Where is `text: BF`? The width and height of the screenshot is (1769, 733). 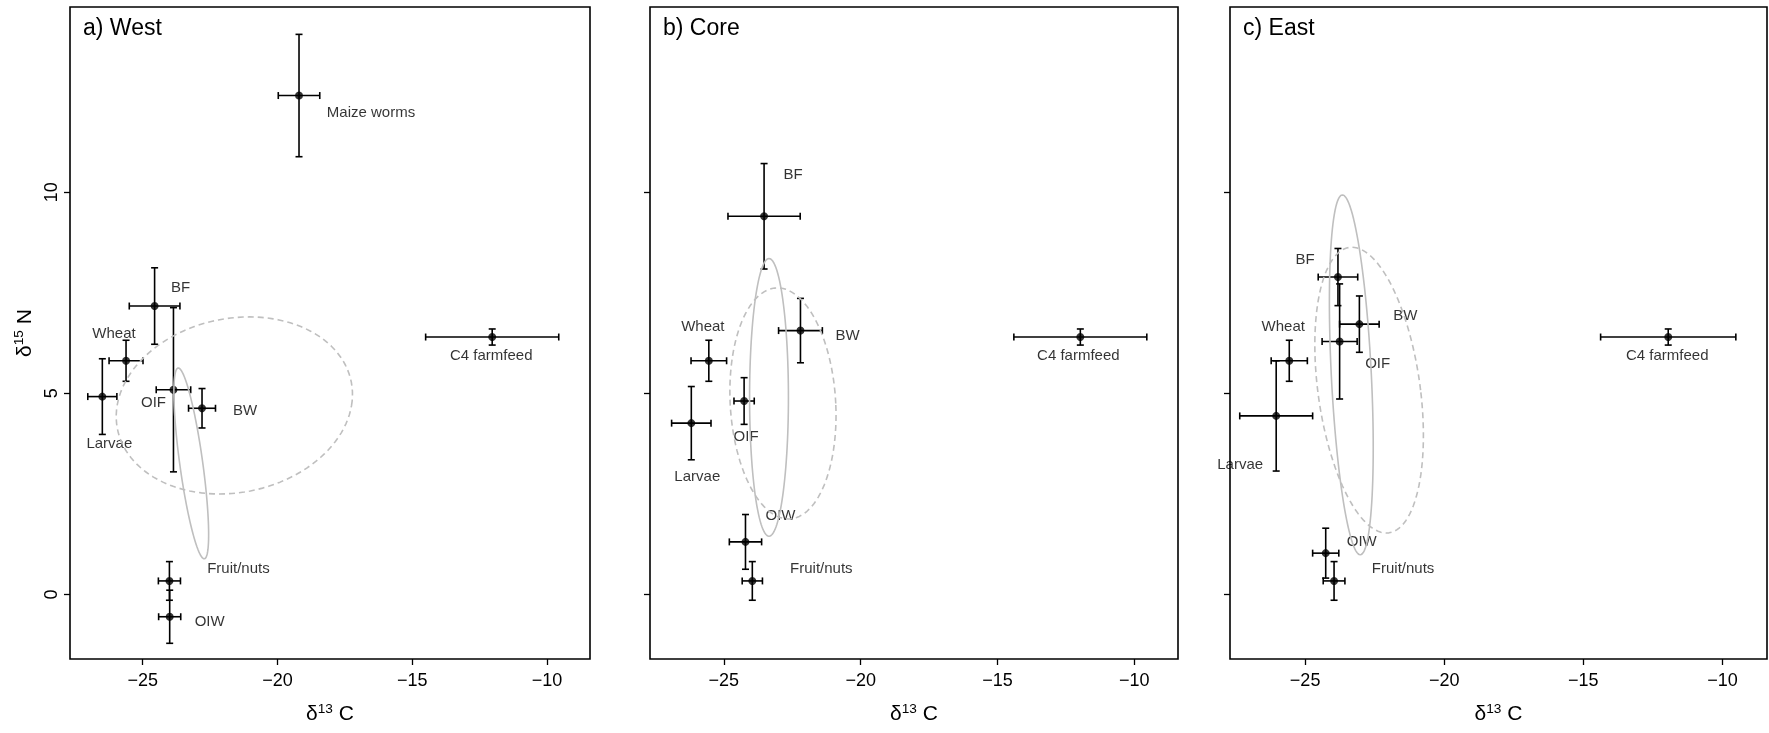 text: BF is located at coordinates (793, 173).